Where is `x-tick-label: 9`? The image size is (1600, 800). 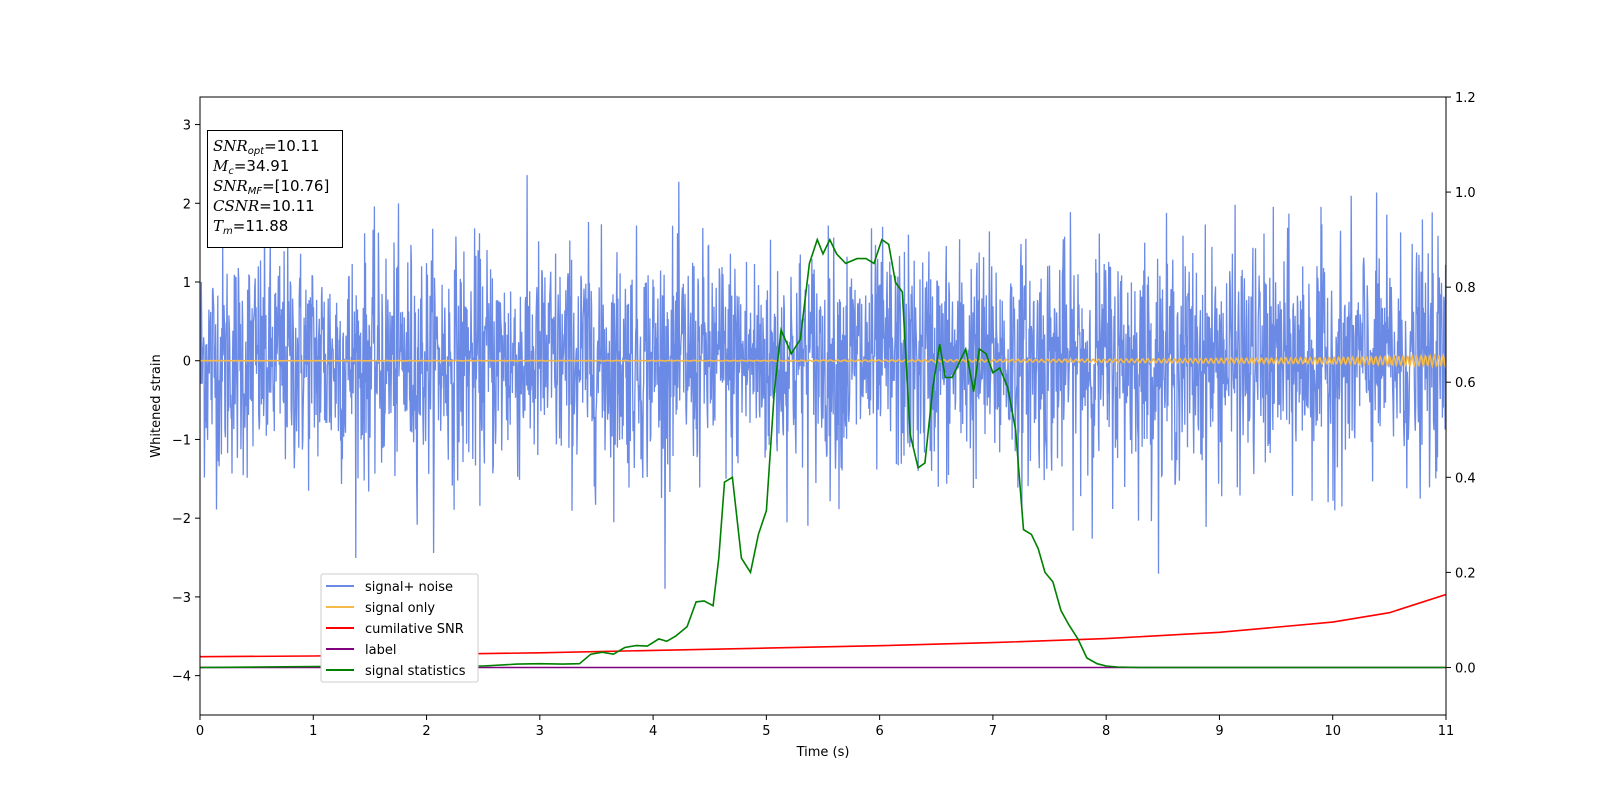 x-tick-label: 9 is located at coordinates (1219, 731).